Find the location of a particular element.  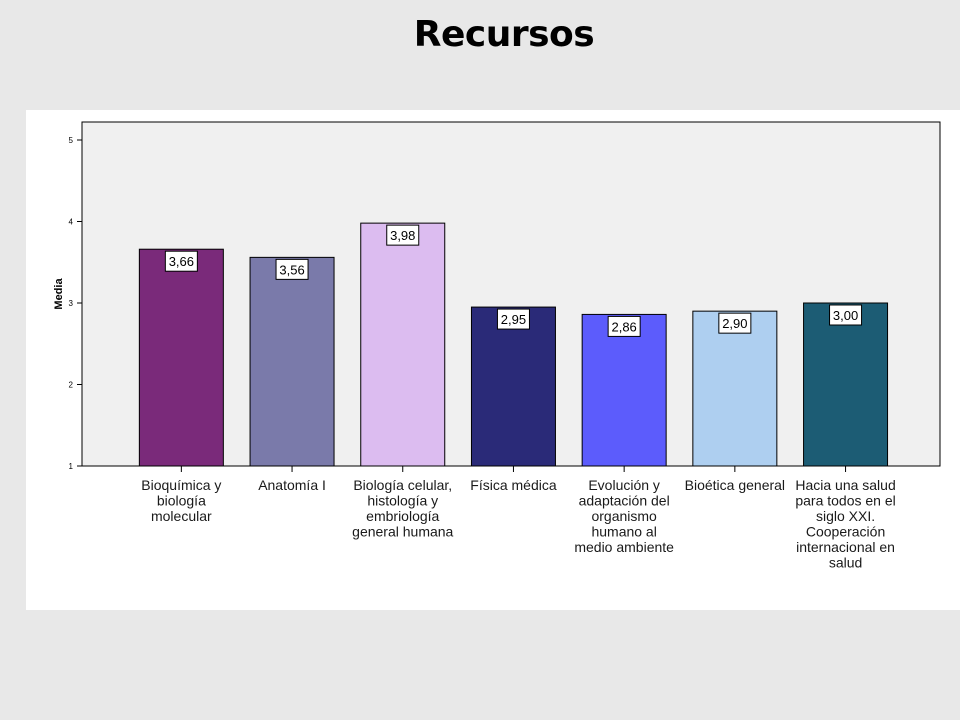

x-tick-label-line: embriología is located at coordinates (402, 516).